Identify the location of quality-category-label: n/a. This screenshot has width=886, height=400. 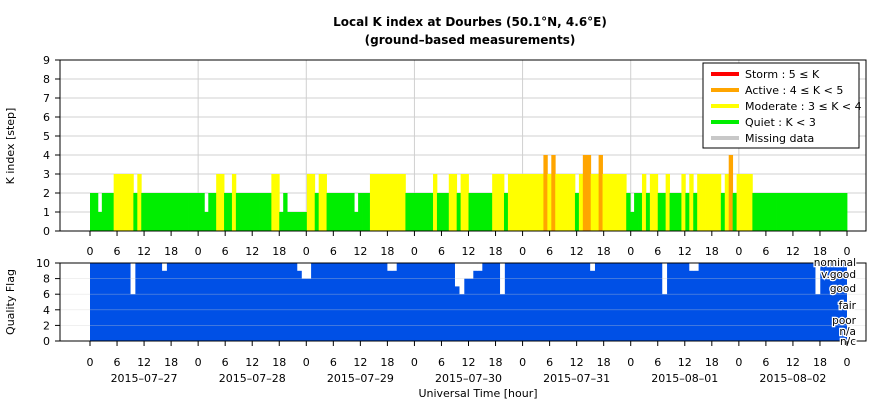
(847, 332).